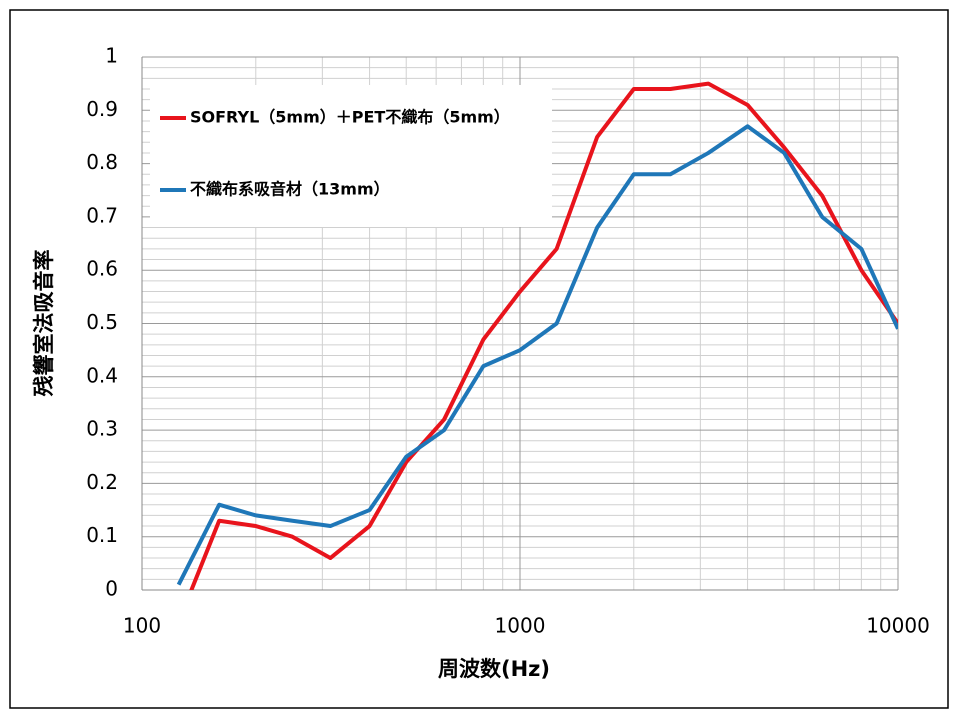 Image resolution: width=960 pixels, height=724 pixels. Describe the element at coordinates (102, 215) in the screenshot. I see `y-tick-label: 0.7` at that location.